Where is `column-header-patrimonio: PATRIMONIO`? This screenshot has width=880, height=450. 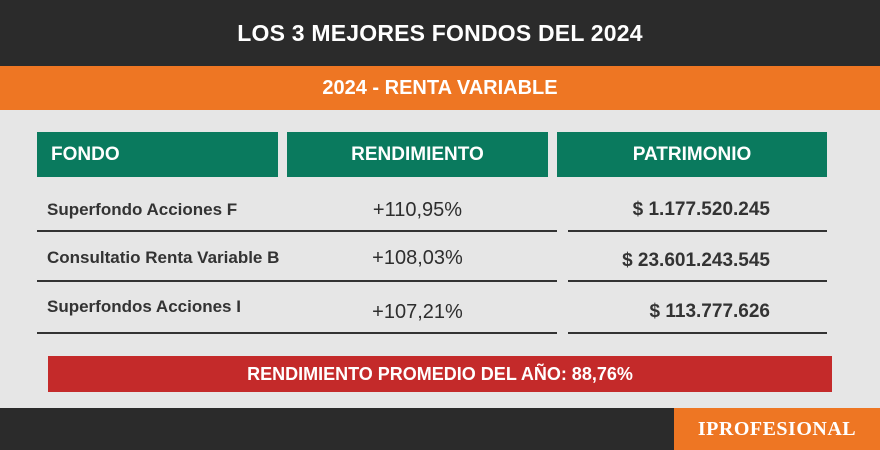
column-header-patrimonio: PATRIMONIO is located at coordinates (692, 154).